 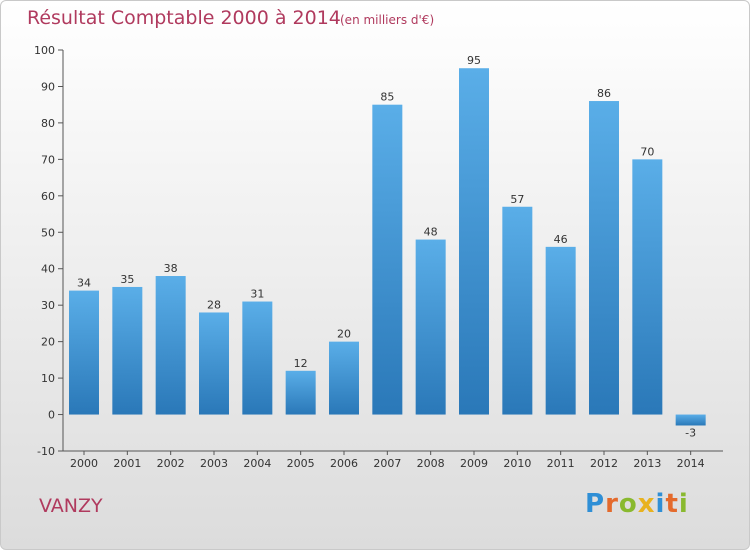 I want to click on data-label-2006: 20, so click(x=344, y=334).